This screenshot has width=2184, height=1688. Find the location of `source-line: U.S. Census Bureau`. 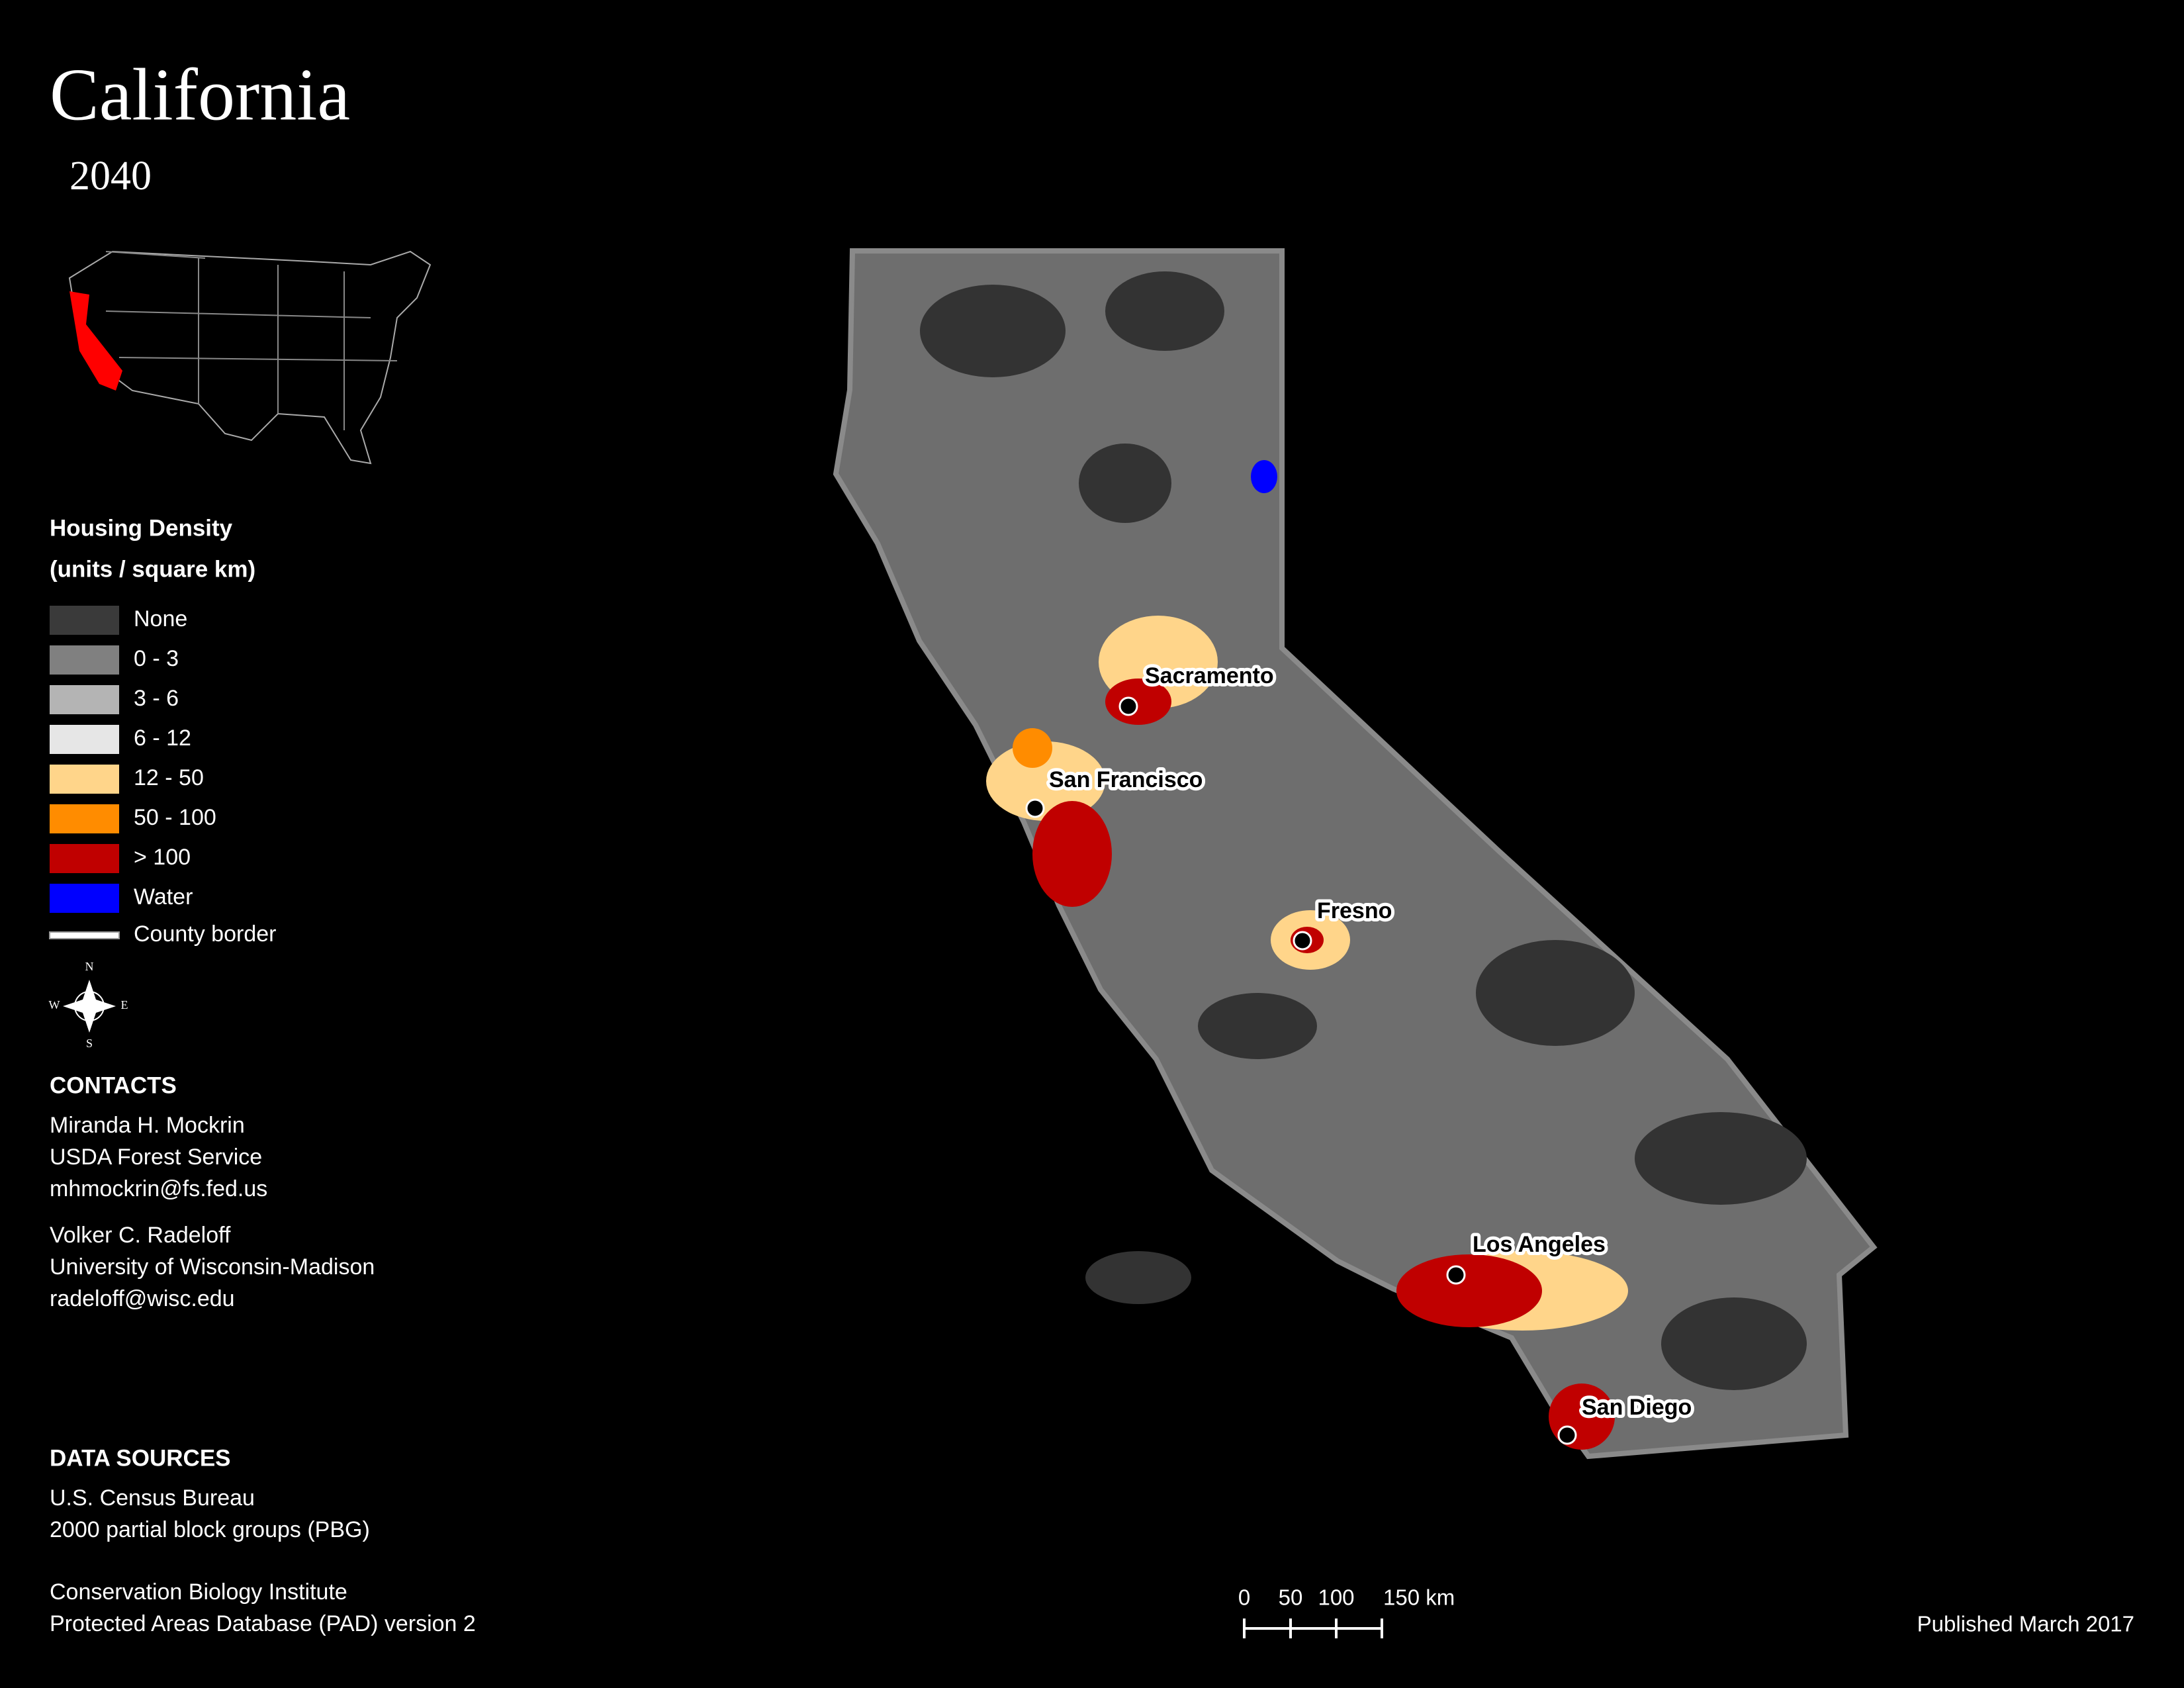

source-line: U.S. Census Bureau is located at coordinates (152, 1498).